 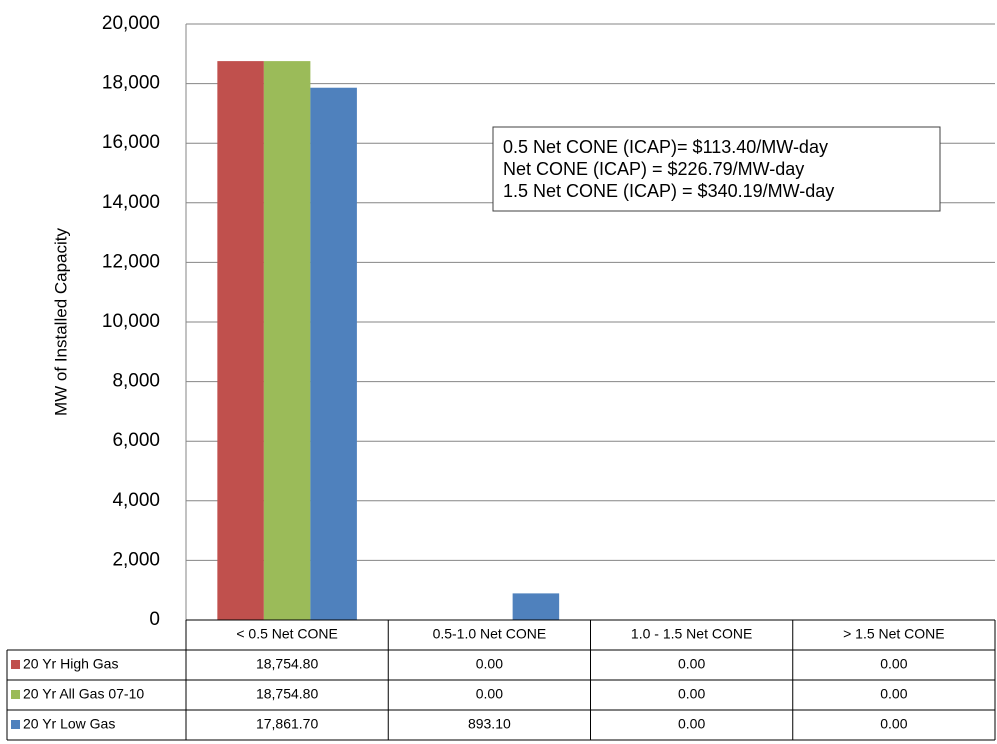 What do you see at coordinates (83, 694) in the screenshot?
I see `legend-label: 20 Yr All Gas 07-10` at bounding box center [83, 694].